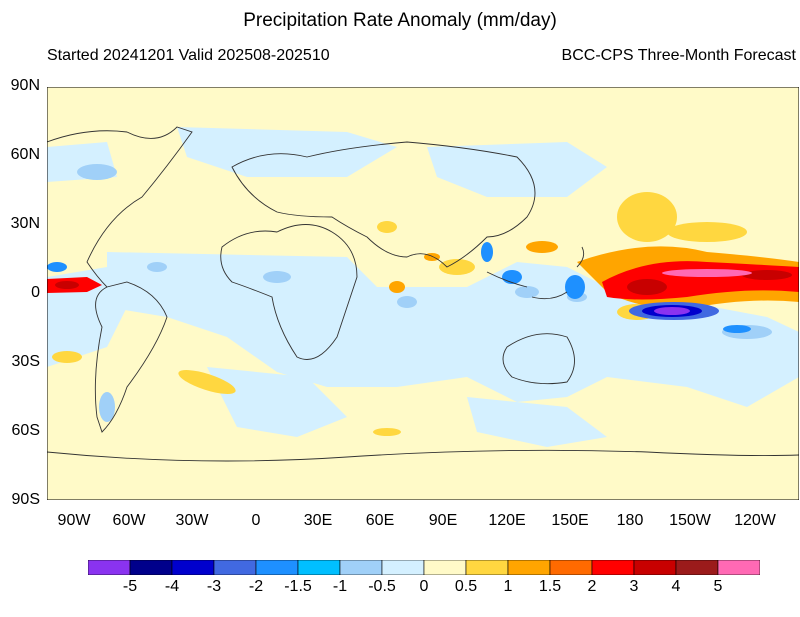 The height and width of the screenshot is (617, 800). Describe the element at coordinates (131, 357) in the screenshot. I see `south-america-coast` at that location.